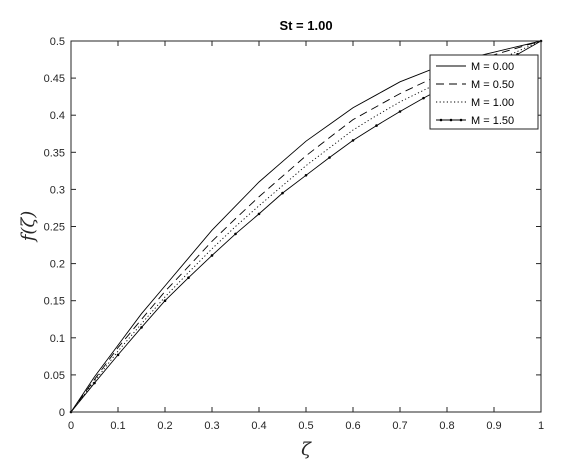  What do you see at coordinates (117, 426) in the screenshot?
I see `x-tick-label: 0.1` at bounding box center [117, 426].